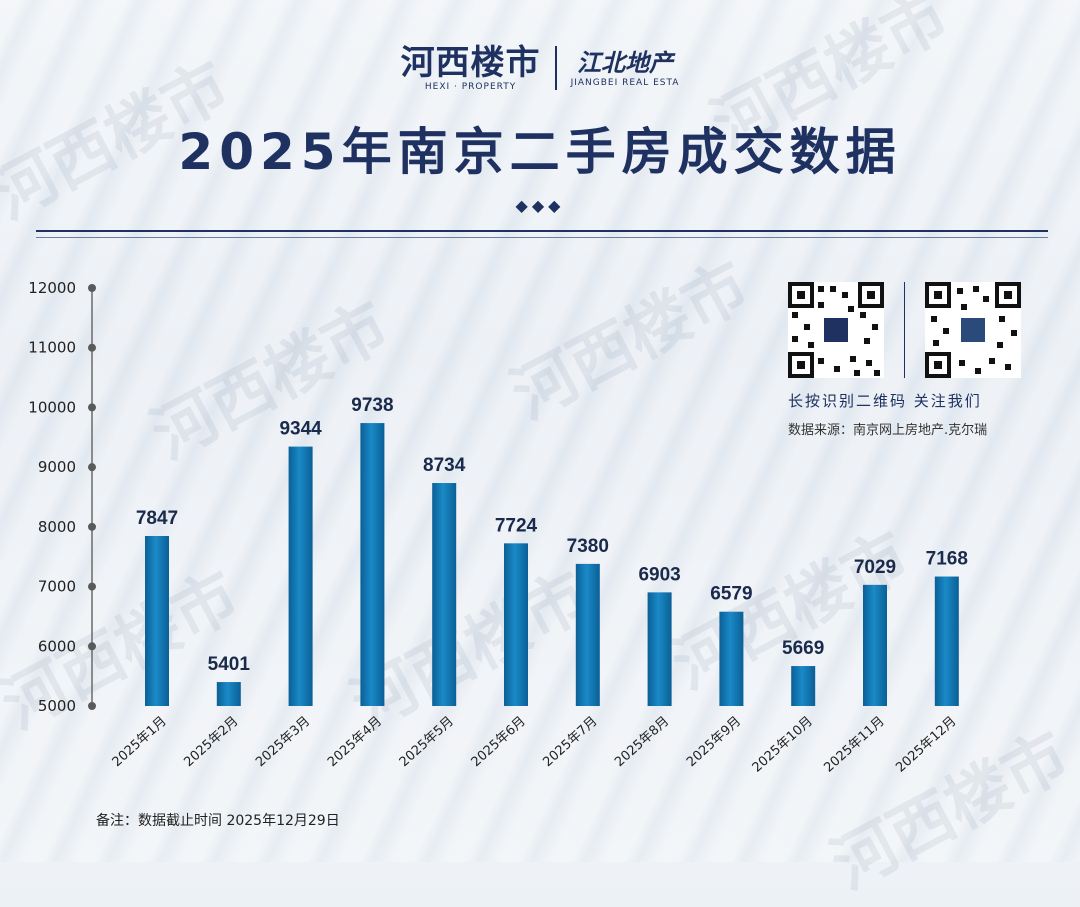 The height and width of the screenshot is (907, 1080). What do you see at coordinates (540, 152) in the screenshot?
I see `page-title: 2025年南京二手房成交数据` at bounding box center [540, 152].